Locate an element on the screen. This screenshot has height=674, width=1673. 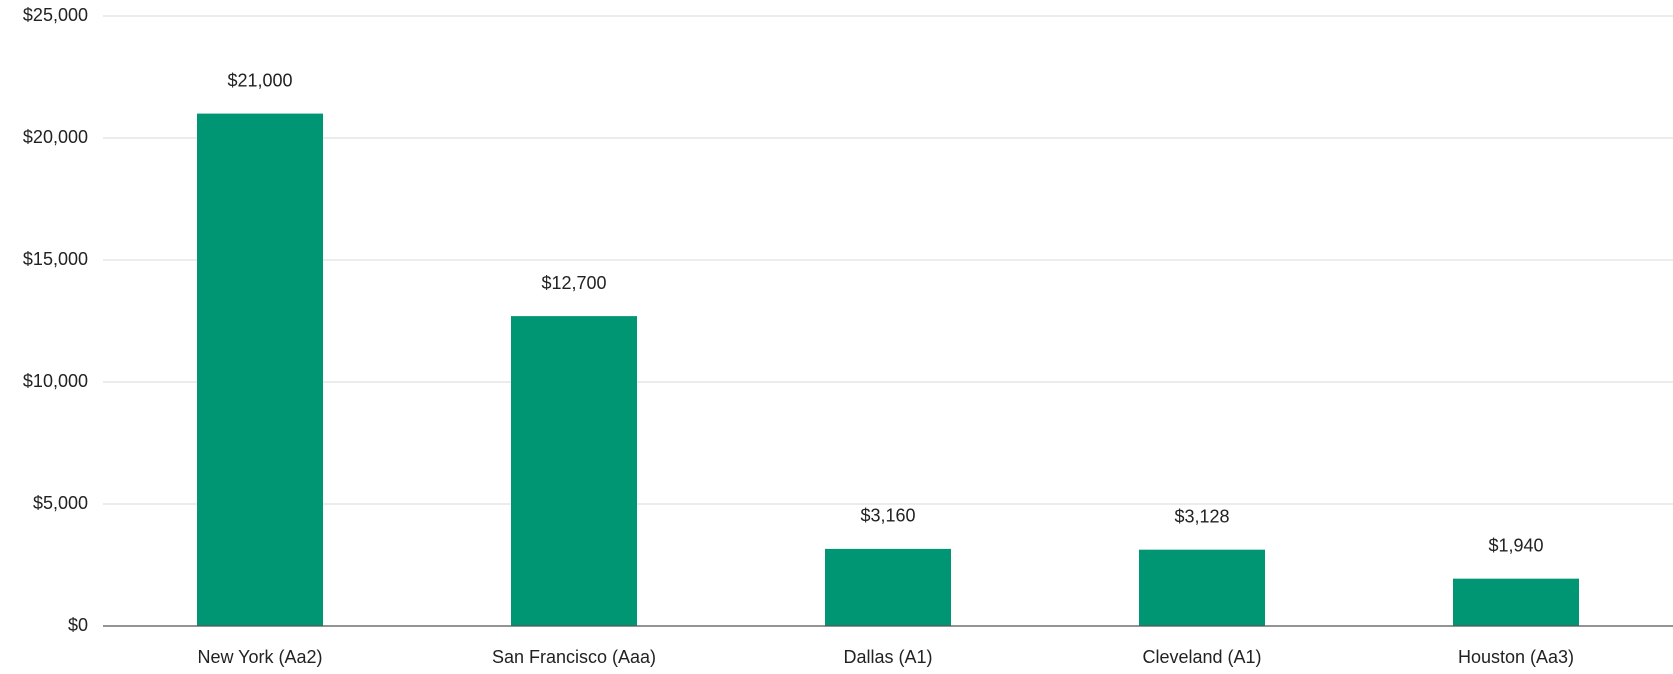
y-tick-label: $0 is located at coordinates (78, 625).